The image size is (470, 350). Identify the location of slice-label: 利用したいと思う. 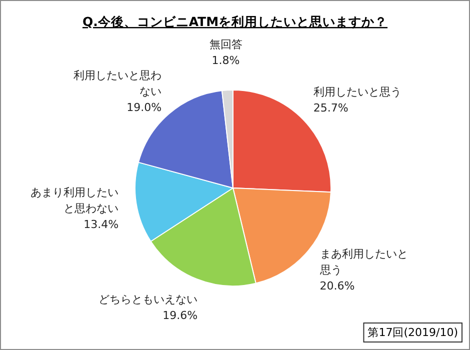
(357, 91).